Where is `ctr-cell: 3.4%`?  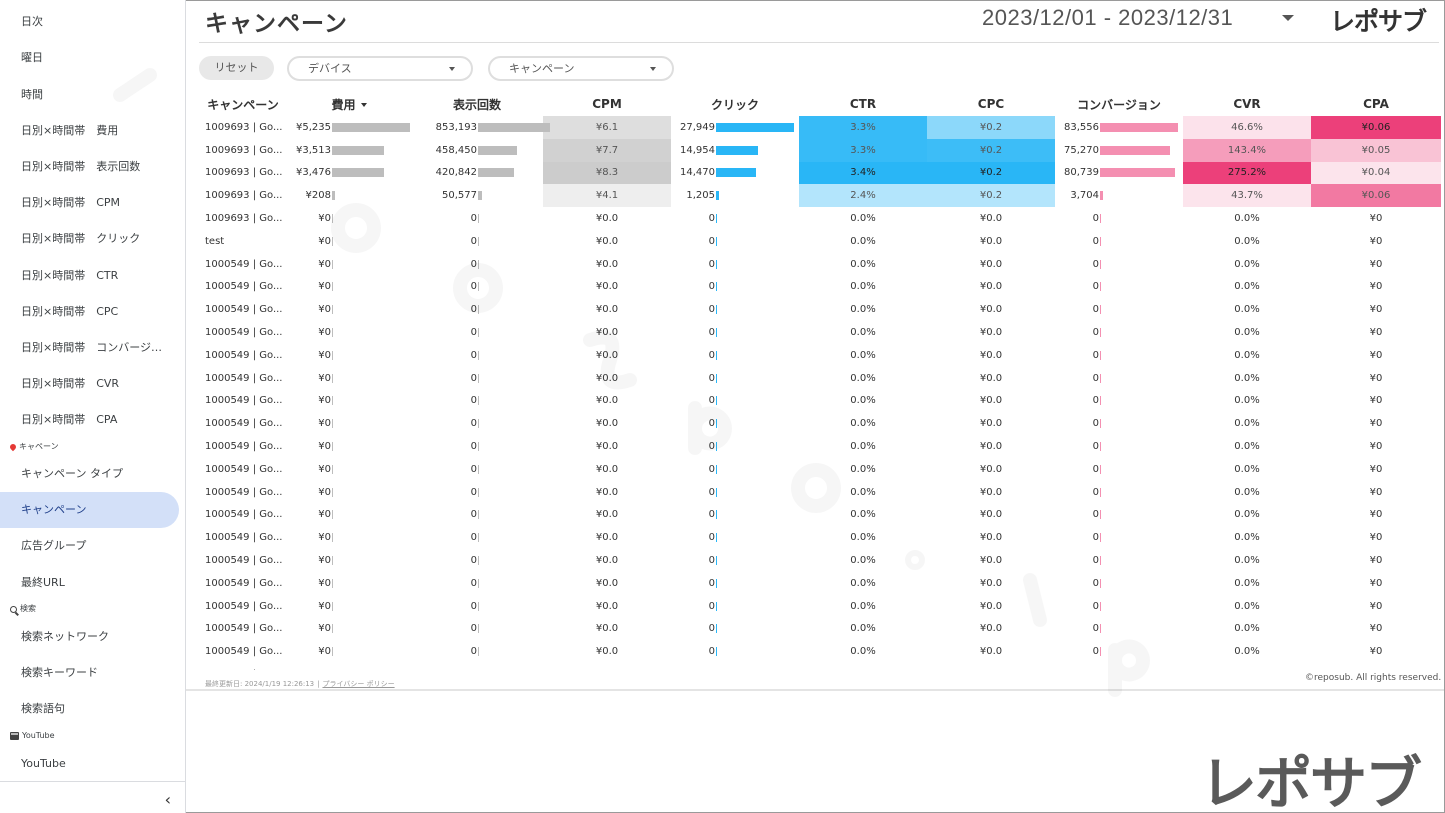 ctr-cell: 3.4% is located at coordinates (863, 173).